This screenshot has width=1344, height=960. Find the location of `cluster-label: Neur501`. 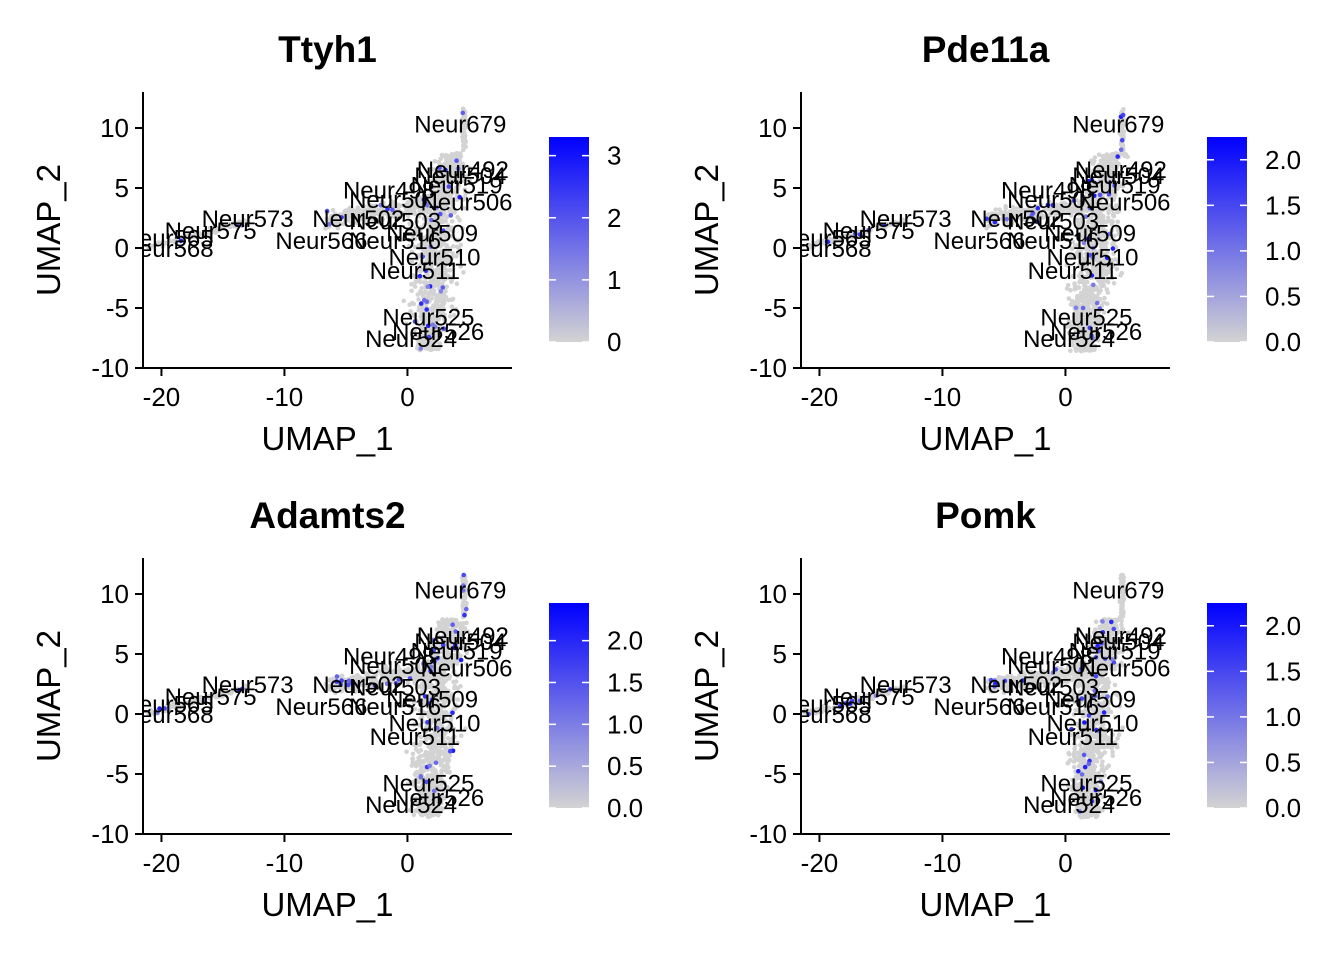

cluster-label: Neur501 is located at coordinates (395, 200).